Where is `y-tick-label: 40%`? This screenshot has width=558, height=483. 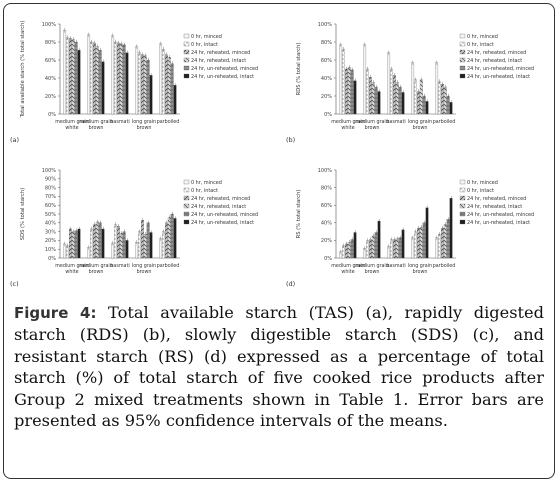 y-tick-label: 40% is located at coordinates (326, 79).